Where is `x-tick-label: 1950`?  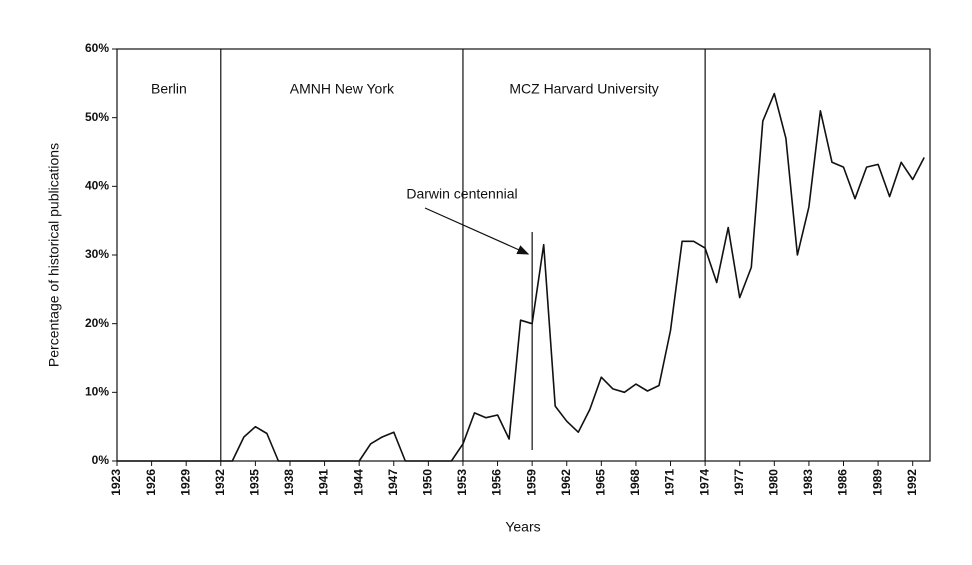
x-tick-label: 1950 is located at coordinates (428, 482).